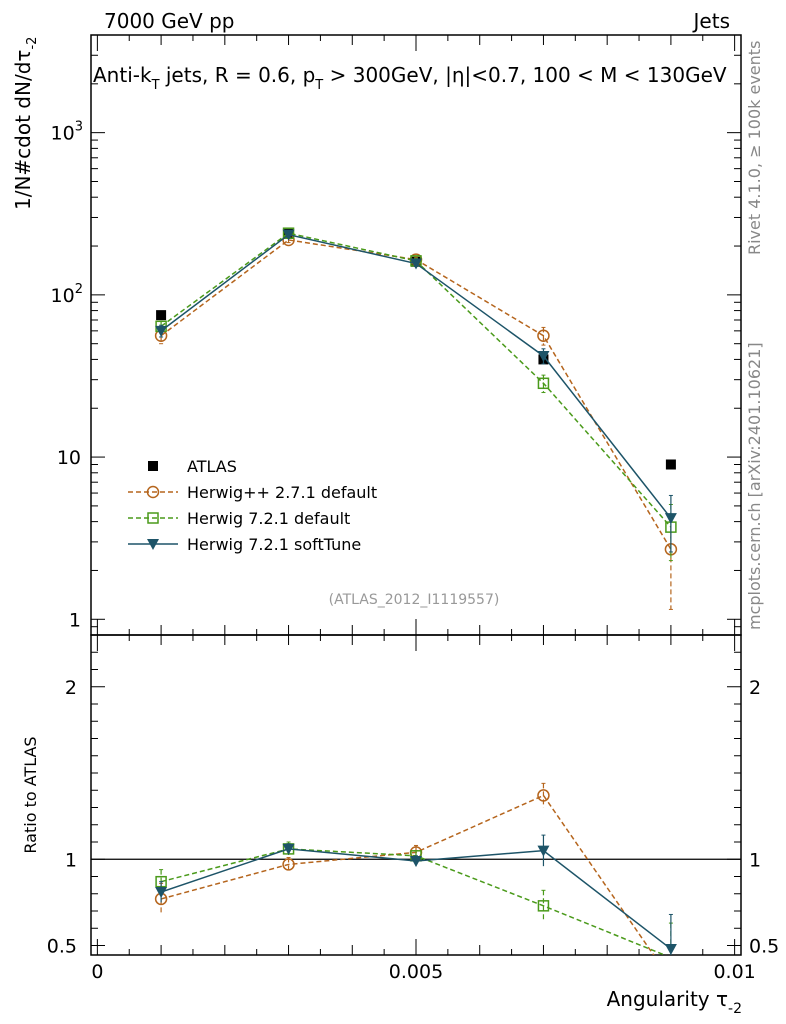  Describe the element at coordinates (282, 492) in the screenshot. I see `legend-label-herwigpp: Herwig++ 2.7.1 default` at that location.